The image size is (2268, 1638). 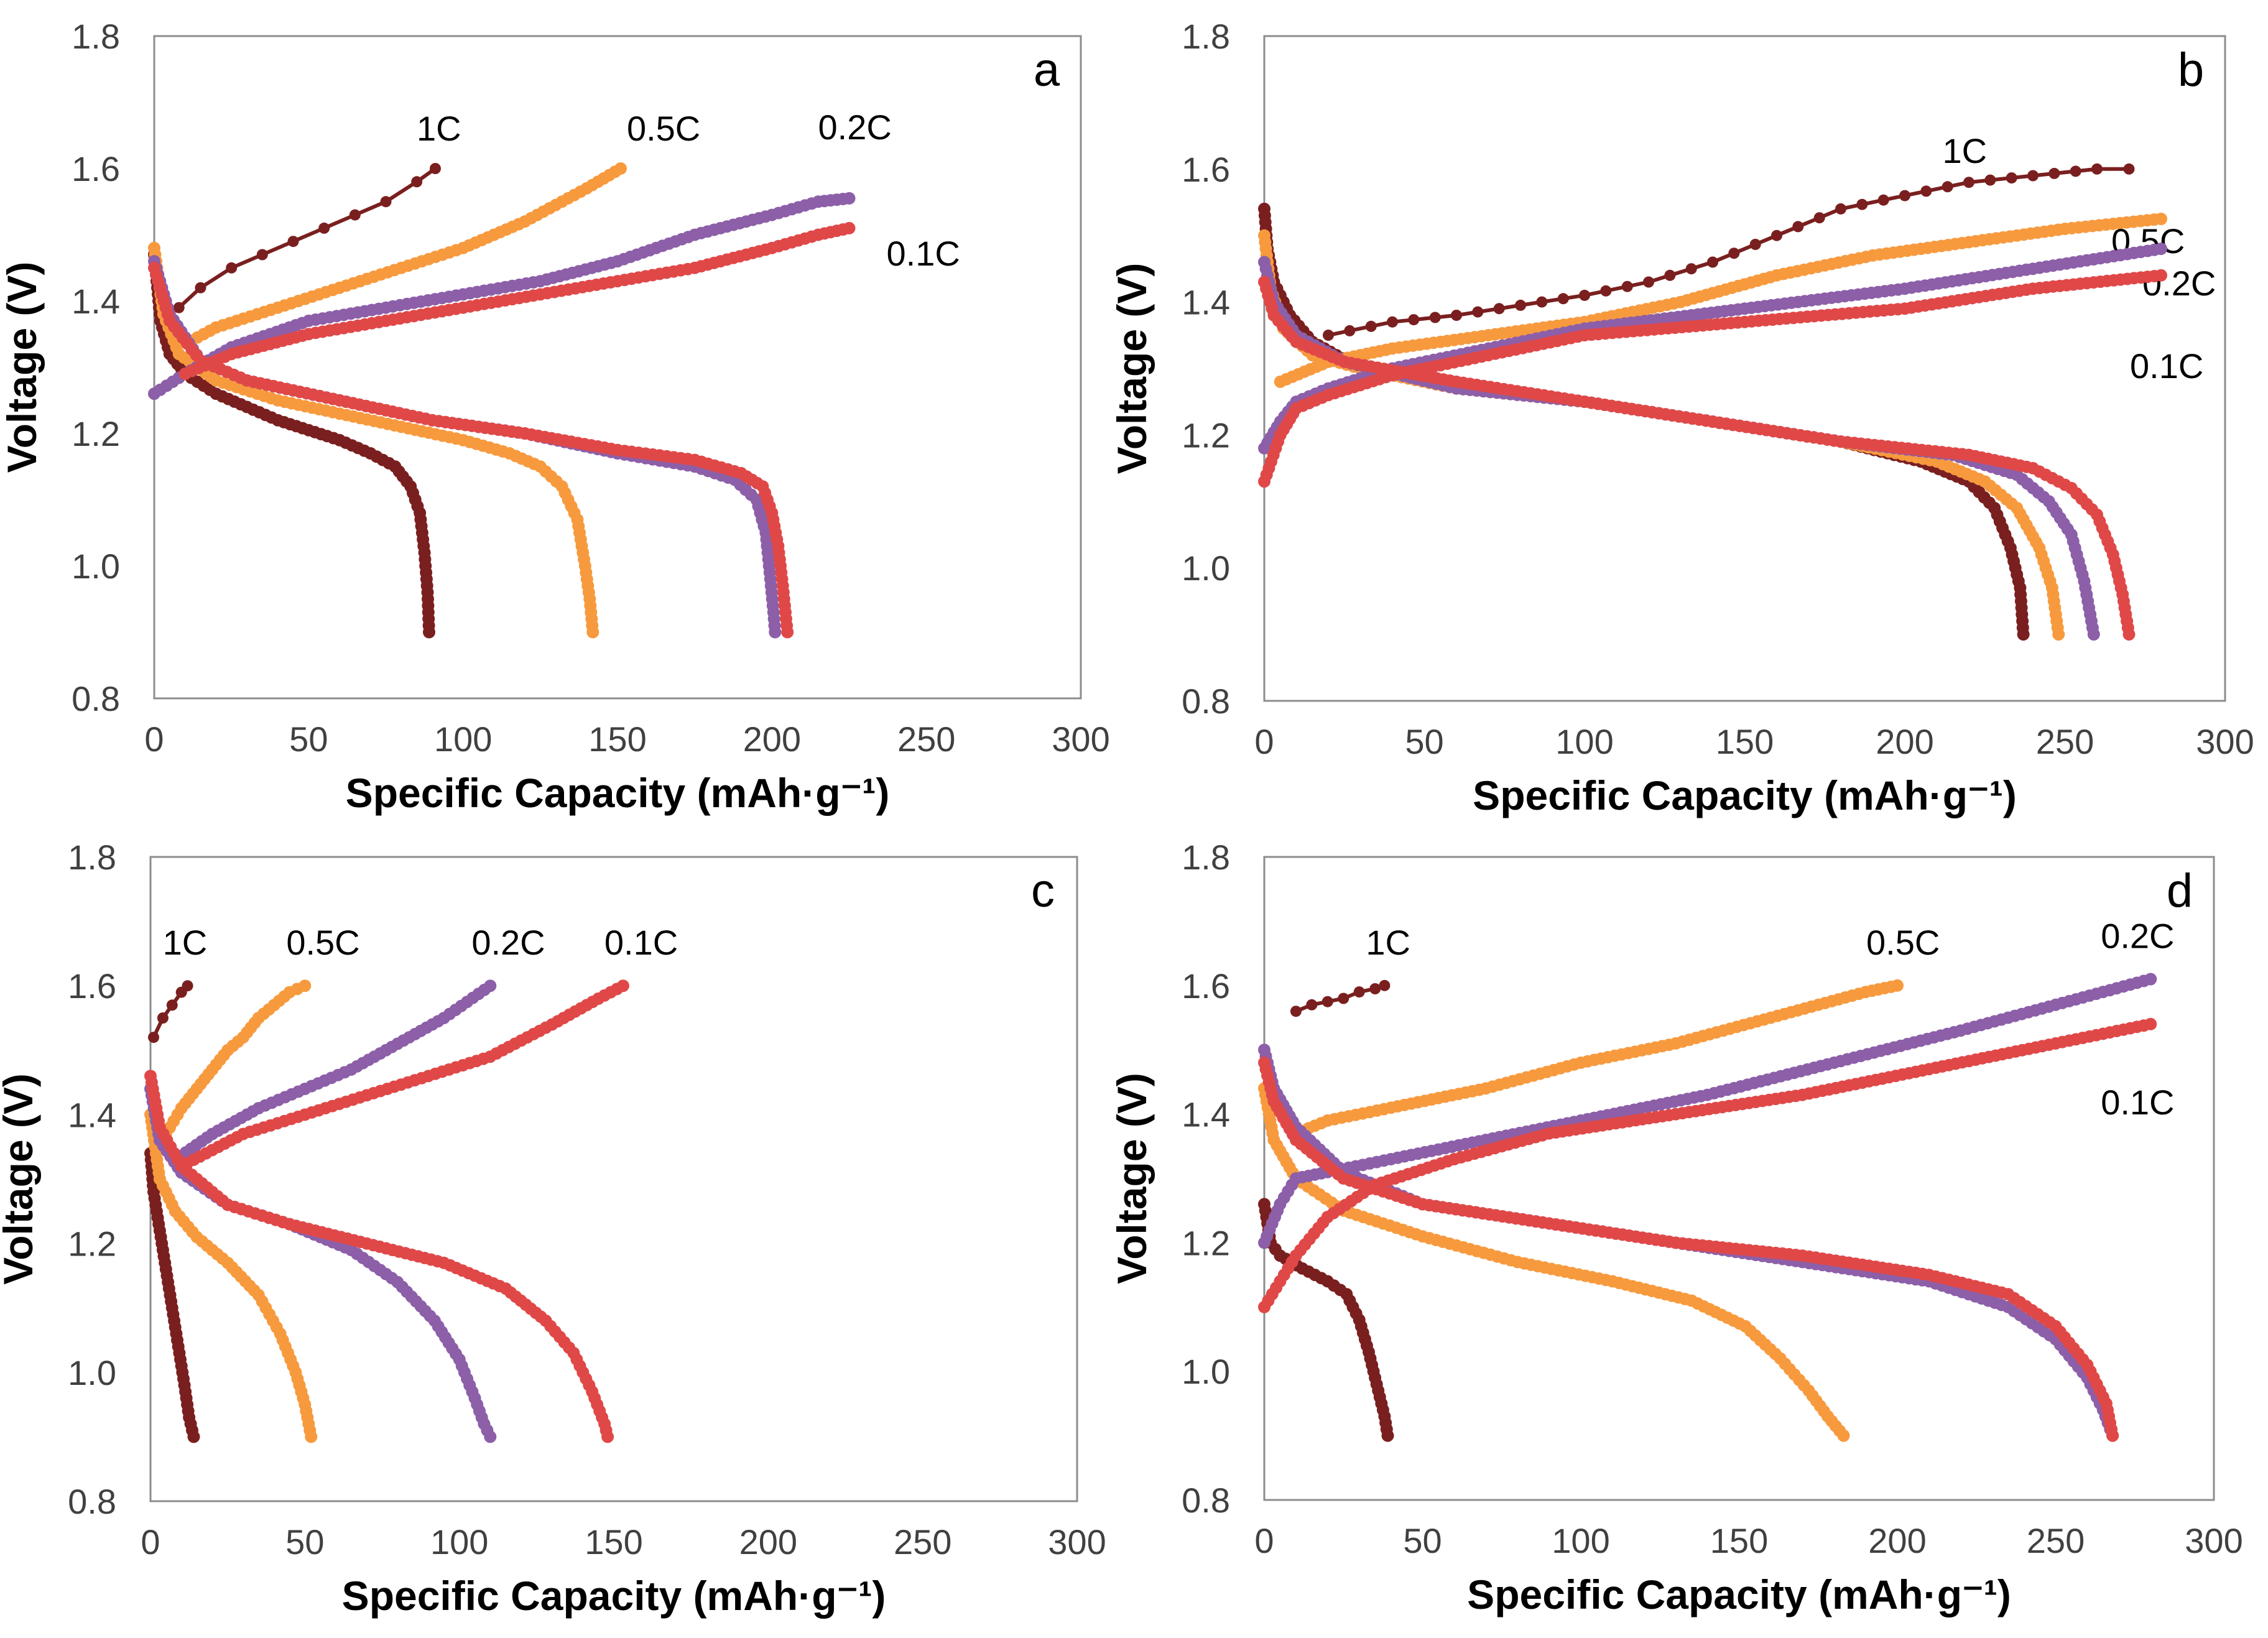 What do you see at coordinates (1729, 252) in the screenshot?
I see `charge-curve` at bounding box center [1729, 252].